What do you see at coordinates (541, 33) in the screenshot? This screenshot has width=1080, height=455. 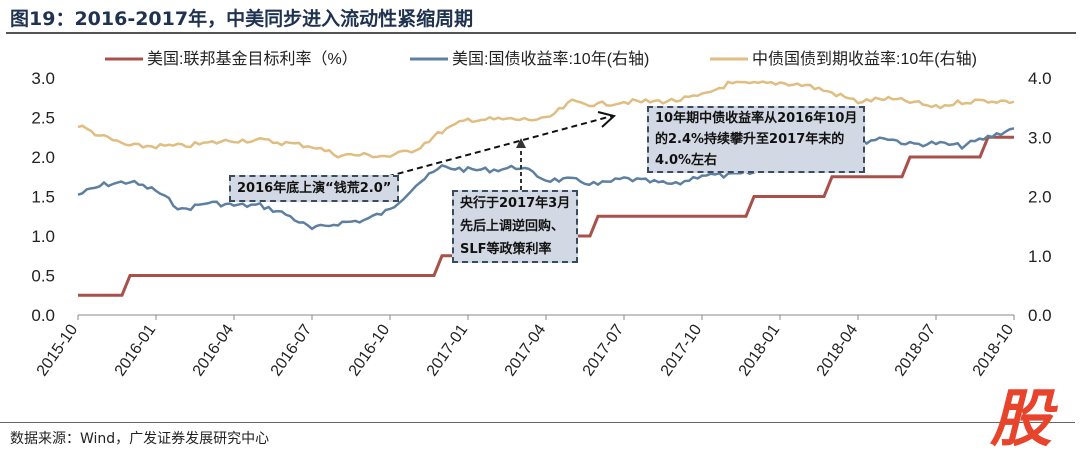 I see `title-divider` at bounding box center [541, 33].